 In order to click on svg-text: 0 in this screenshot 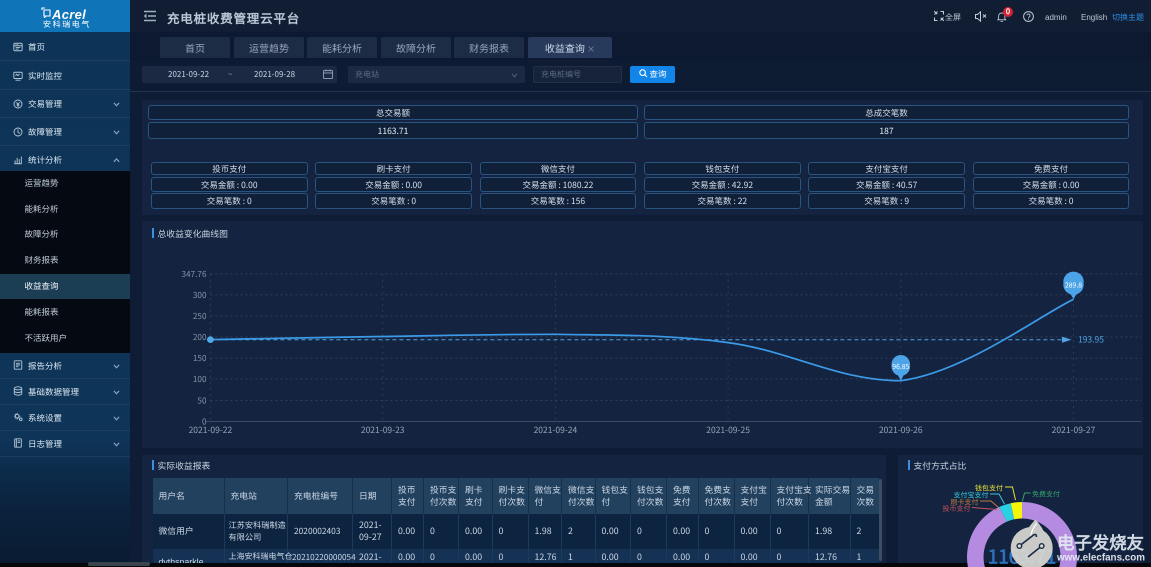, I will do `click(204, 422)`.